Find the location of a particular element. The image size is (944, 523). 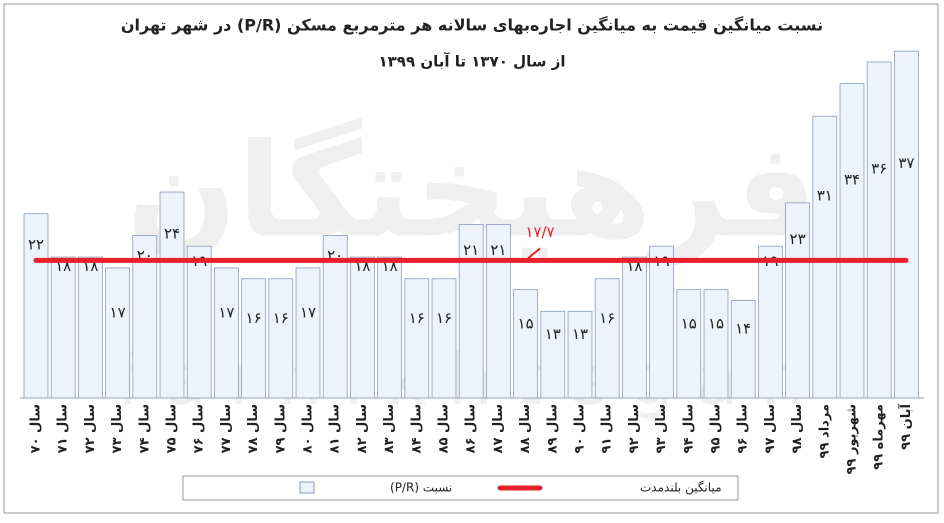

x-tick-label: سال ۹۶ is located at coordinates (743, 428).